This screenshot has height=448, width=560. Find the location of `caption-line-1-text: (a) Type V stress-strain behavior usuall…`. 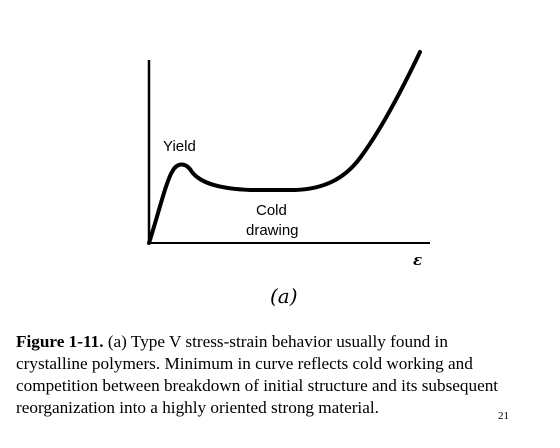

caption-line-1-text: (a) Type V stress-strain behavior usuall… is located at coordinates (275, 341).